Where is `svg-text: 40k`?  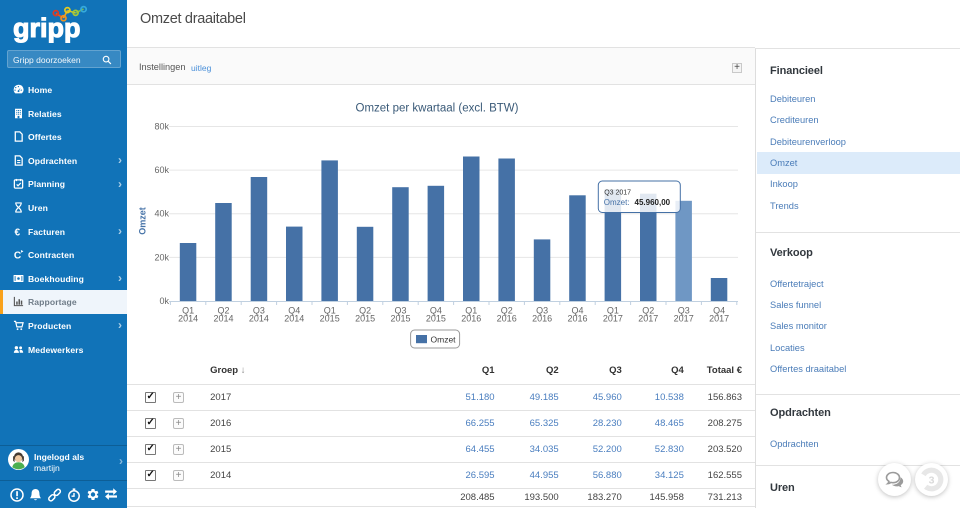
svg-text: 40k is located at coordinates (161, 214).